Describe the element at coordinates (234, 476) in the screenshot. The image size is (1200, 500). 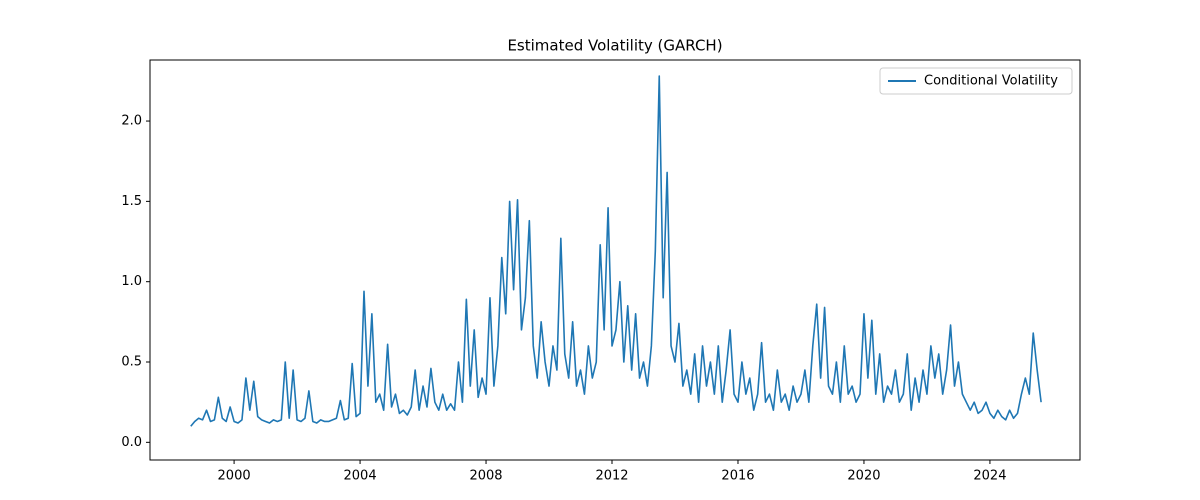
I see `x-tick-label: 2000` at that location.